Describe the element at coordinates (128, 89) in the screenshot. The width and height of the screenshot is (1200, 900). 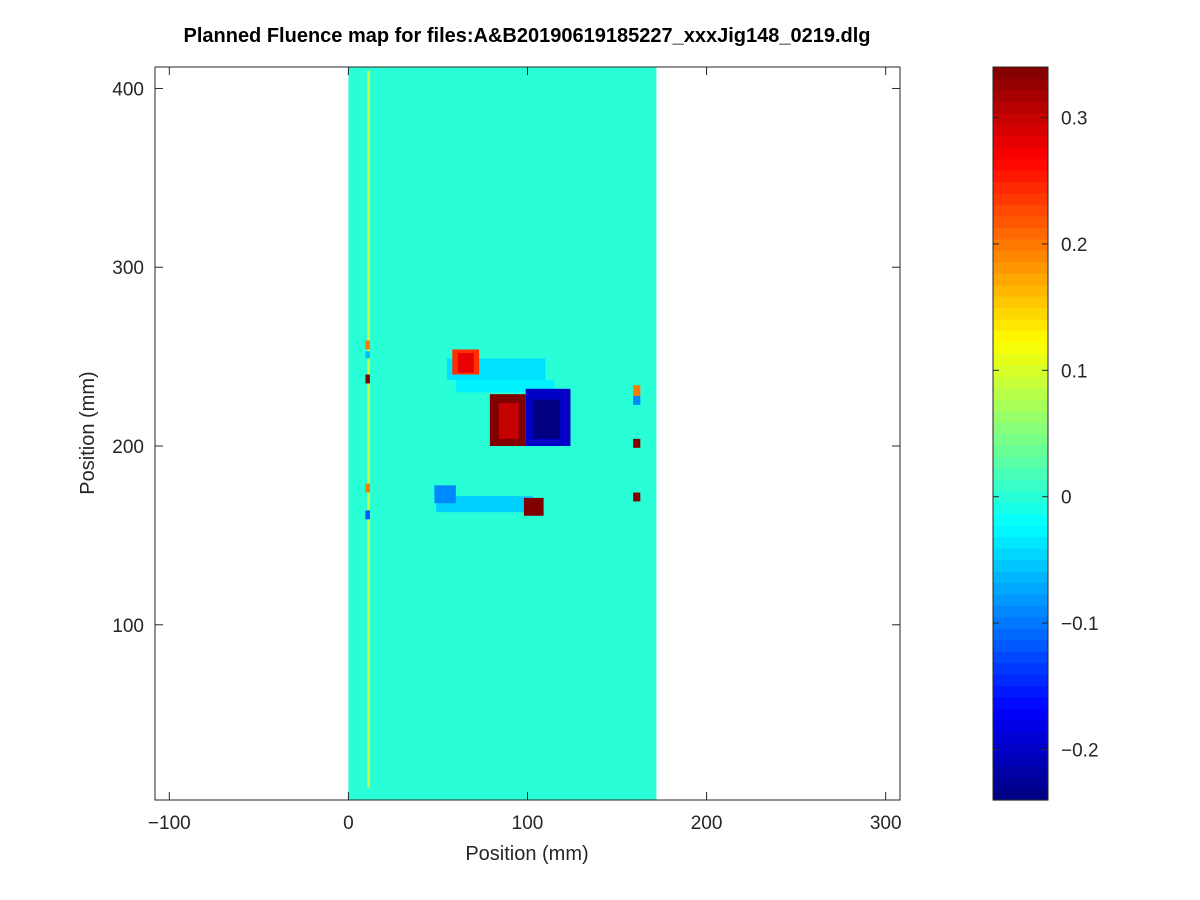
I see `y-tick-label: 400` at that location.